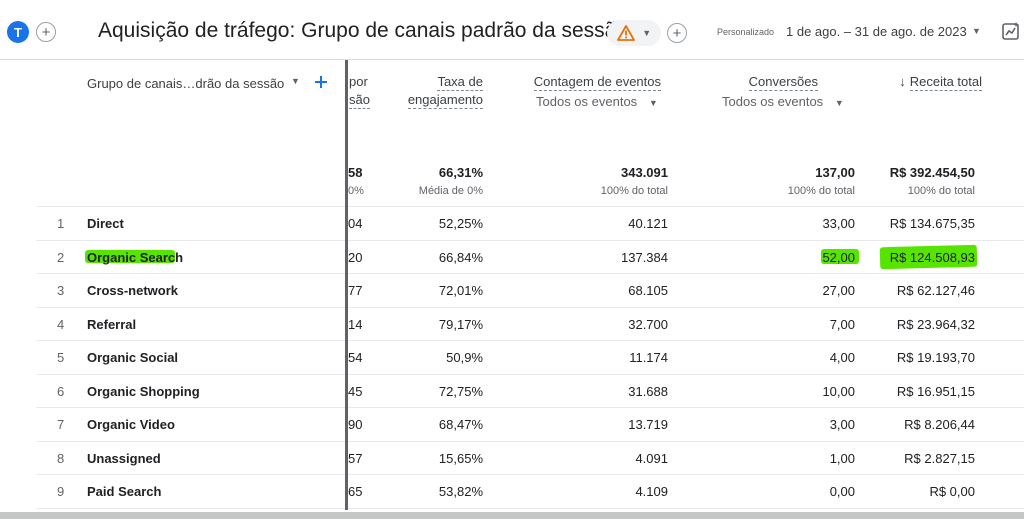 Image resolution: width=1024 pixels, height=519 pixels. Describe the element at coordinates (648, 290) in the screenshot. I see `event-count: 68.105` at that location.